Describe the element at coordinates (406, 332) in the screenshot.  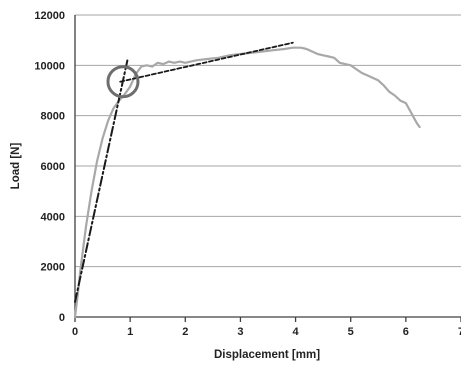
I see `x-tick-label-6: 6` at that location.